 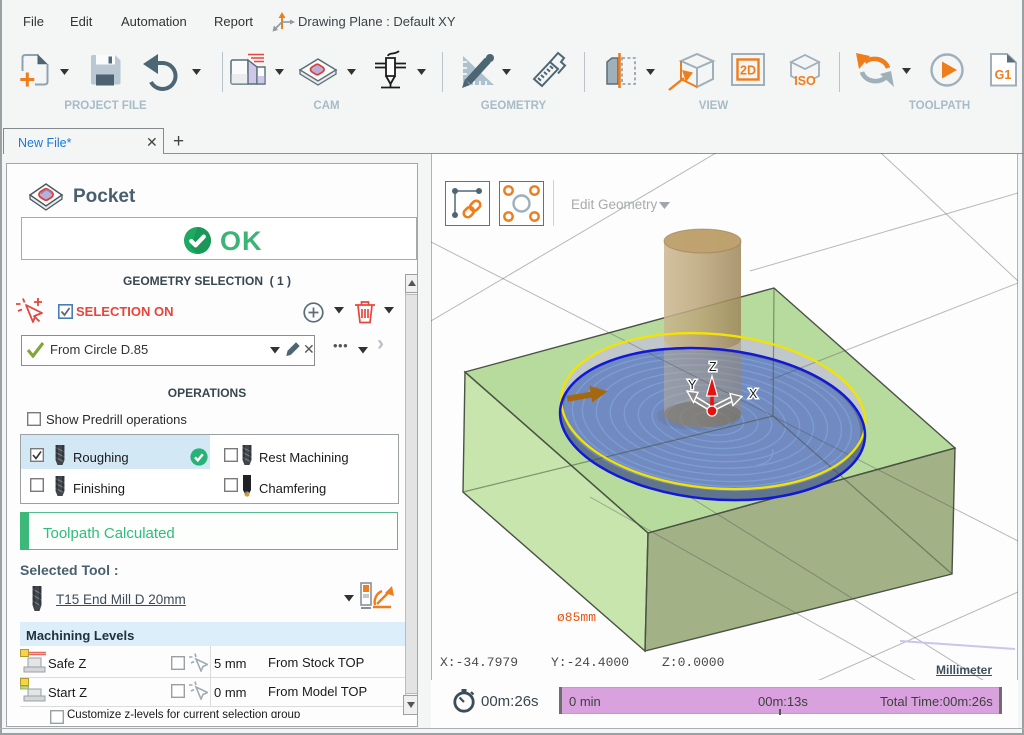 What do you see at coordinates (753, 394) in the screenshot?
I see `svg-text: X` at bounding box center [753, 394].